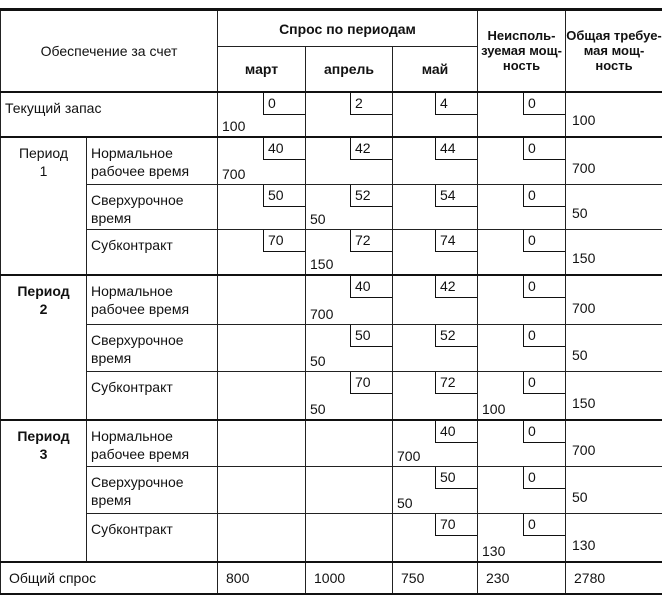 This screenshot has height=596, width=662. What do you see at coordinates (109, 577) in the screenshot?
I see `row-label: Общий спрос` at bounding box center [109, 577].